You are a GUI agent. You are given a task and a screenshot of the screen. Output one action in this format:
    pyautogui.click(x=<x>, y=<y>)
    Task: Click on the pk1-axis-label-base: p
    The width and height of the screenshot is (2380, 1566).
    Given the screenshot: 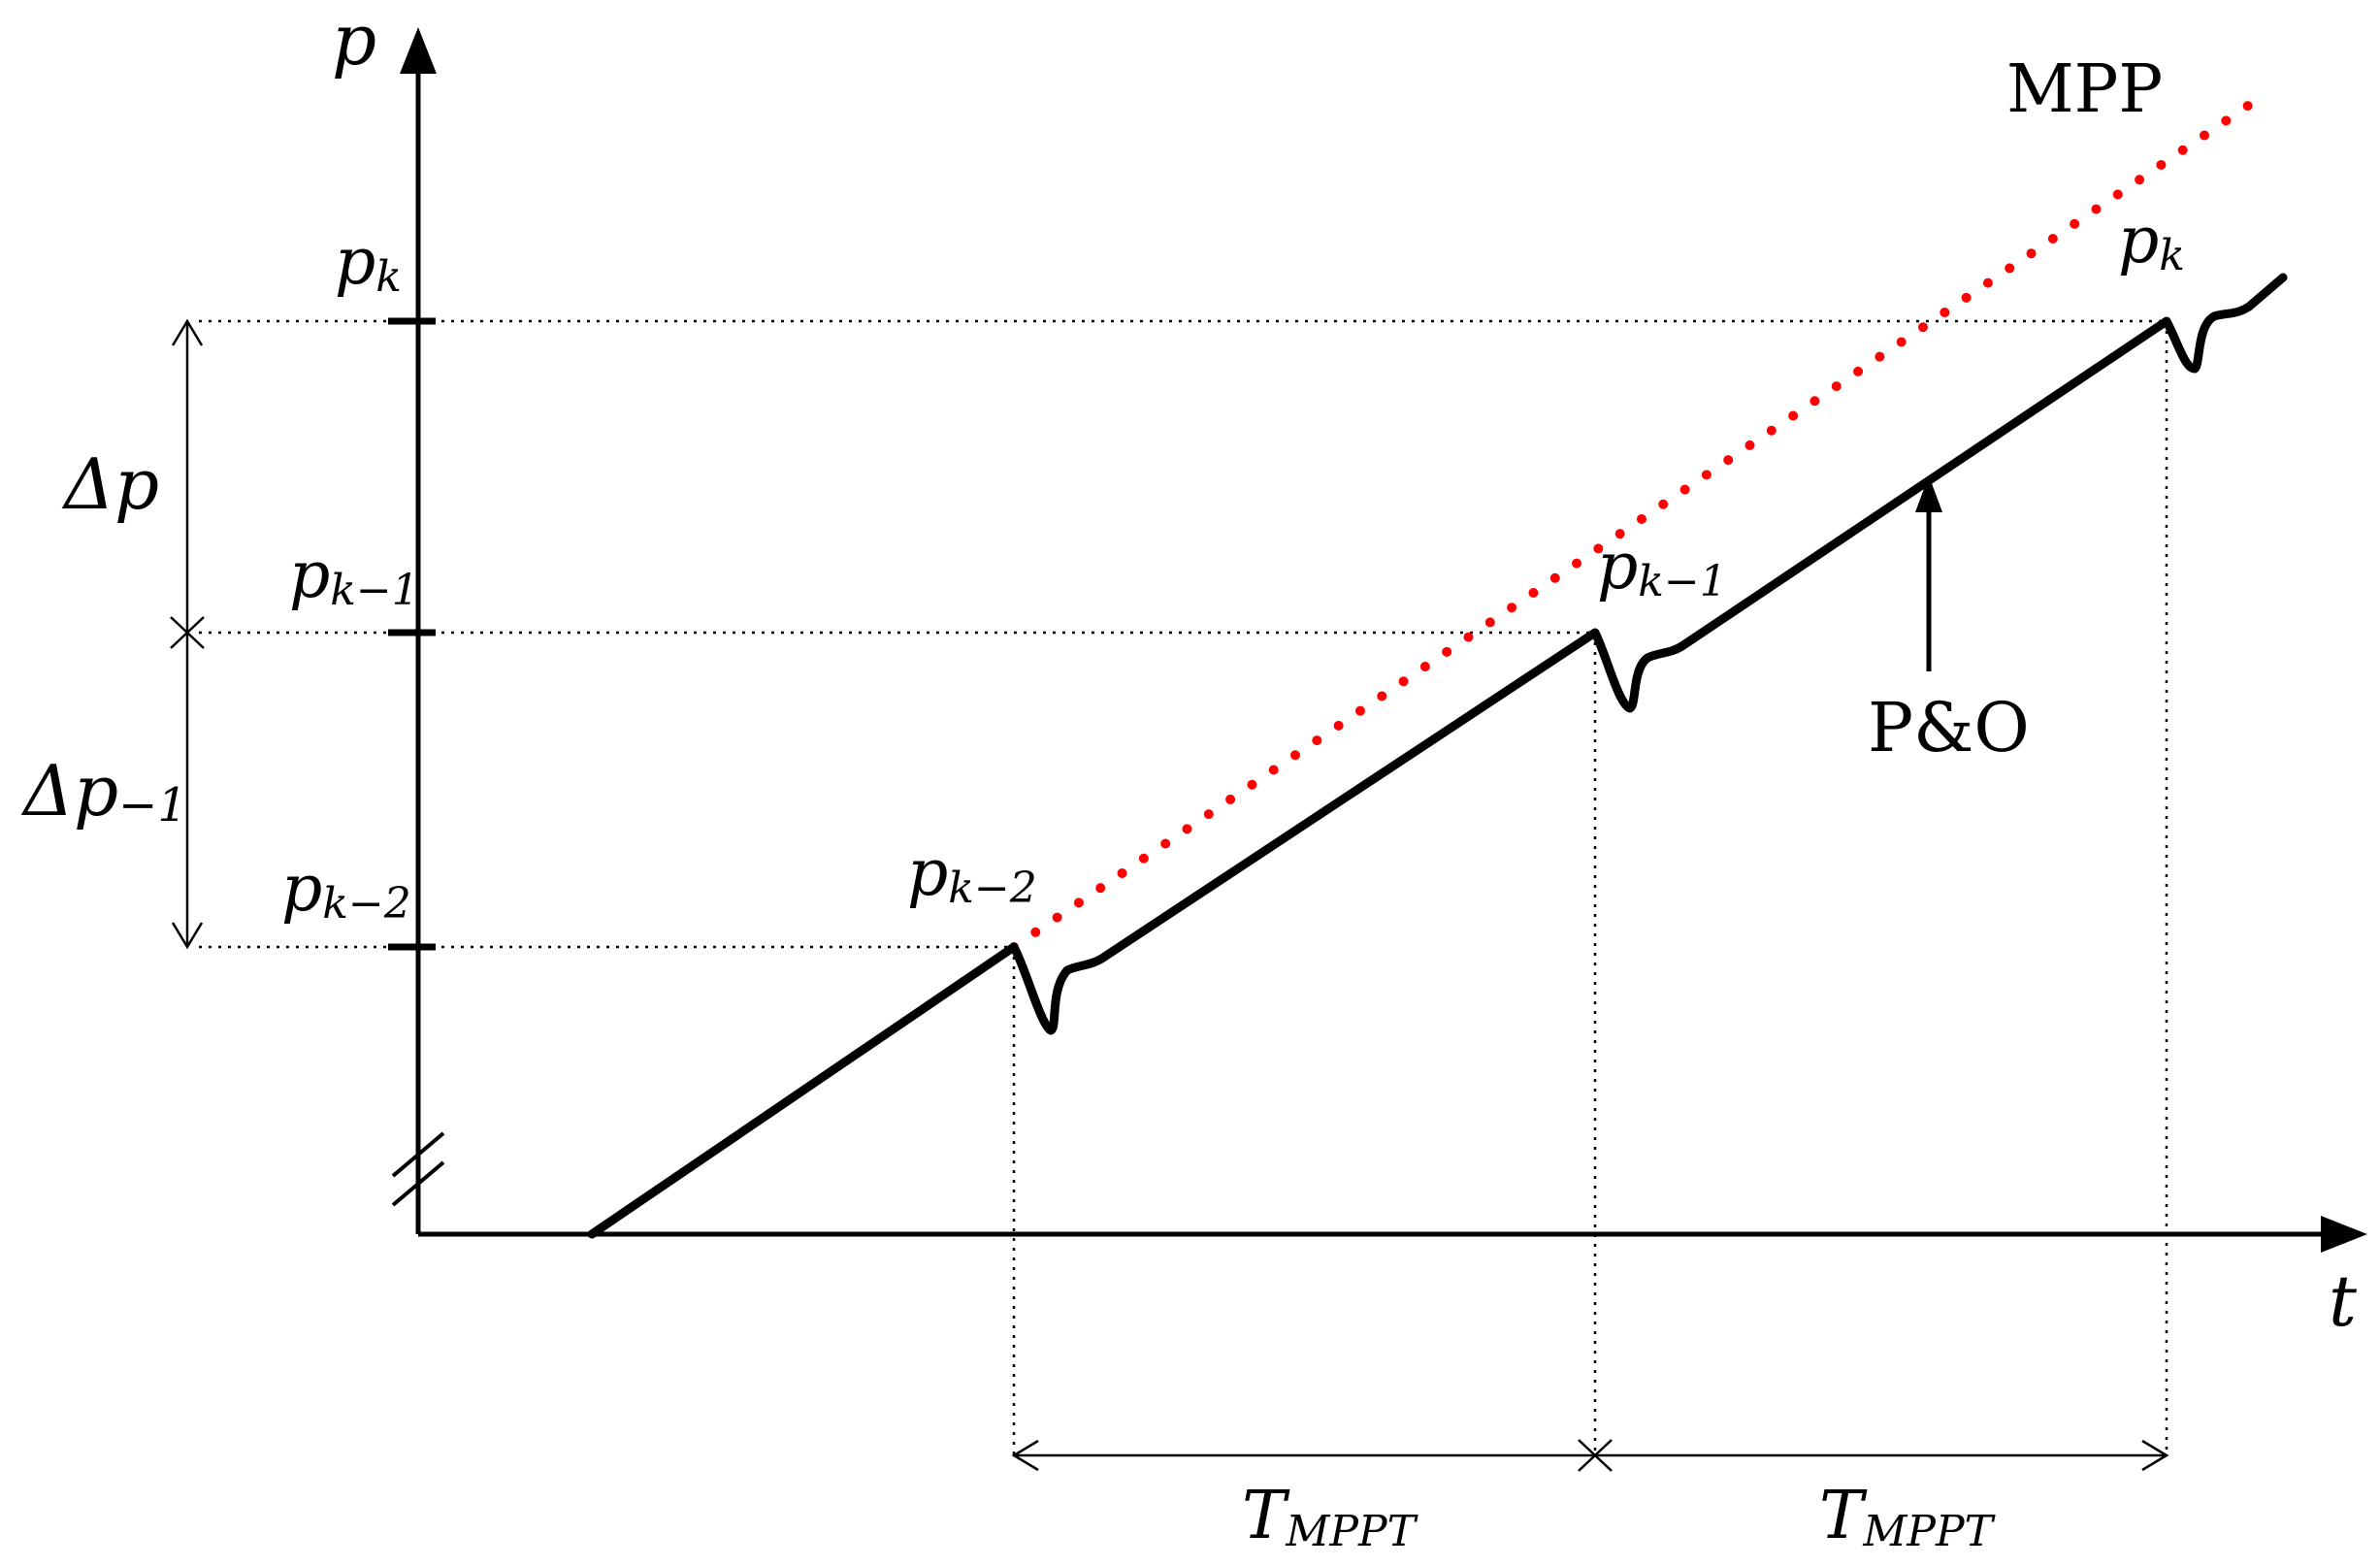 What is the action you would take?
    pyautogui.click(x=309, y=575)
    